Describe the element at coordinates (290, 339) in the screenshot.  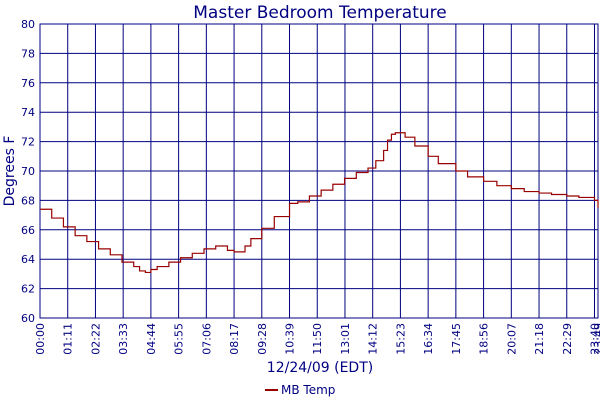
I see `x-tick-label: 10:39` at that location.